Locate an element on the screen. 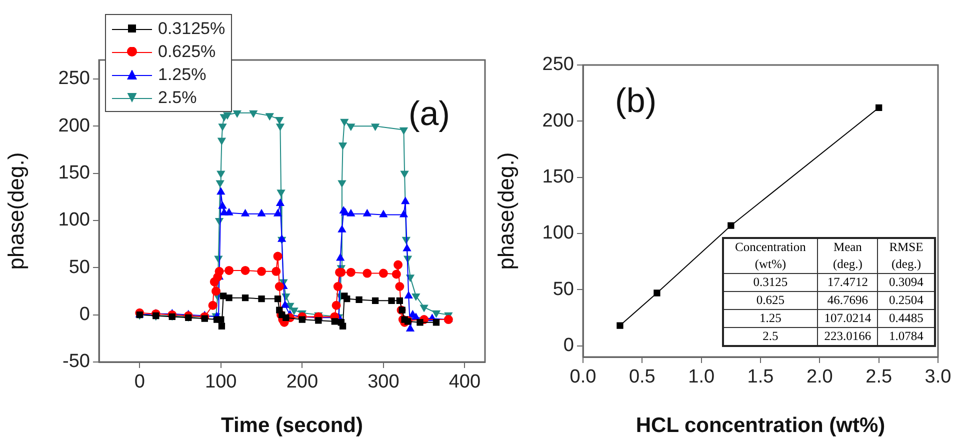 Image resolution: width=956 pixels, height=443 pixels. x-tick-label: 200 is located at coordinates (302, 382).